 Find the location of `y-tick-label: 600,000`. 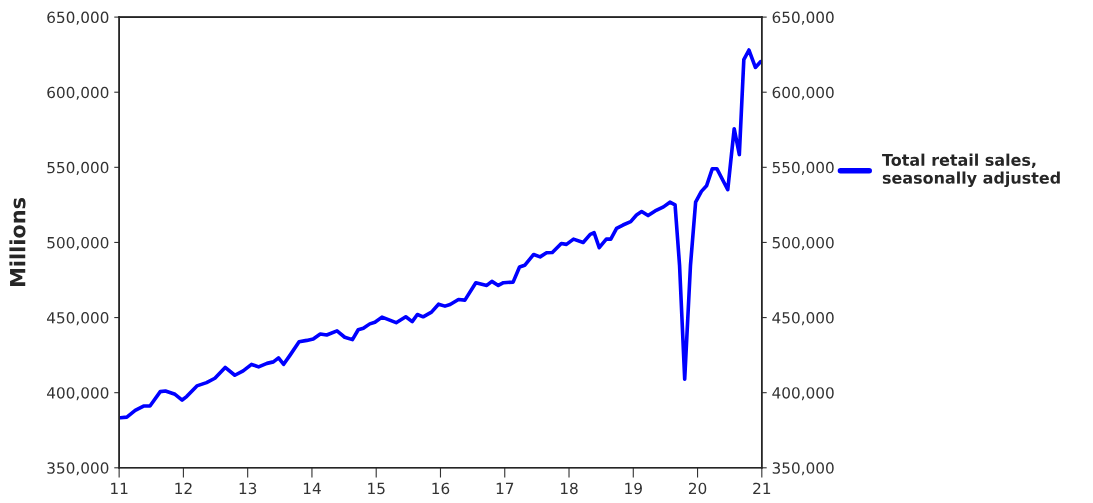

y-tick-label: 600,000 is located at coordinates (78, 93).